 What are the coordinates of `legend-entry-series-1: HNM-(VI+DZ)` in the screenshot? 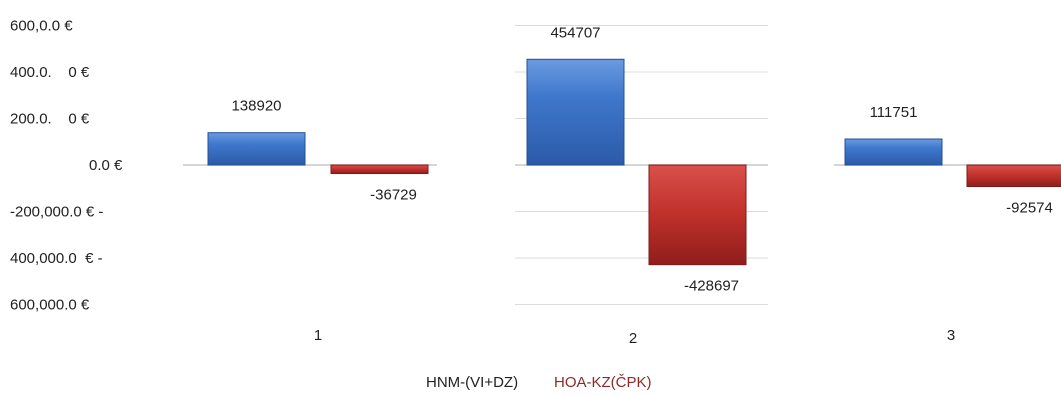 It's located at (472, 382).